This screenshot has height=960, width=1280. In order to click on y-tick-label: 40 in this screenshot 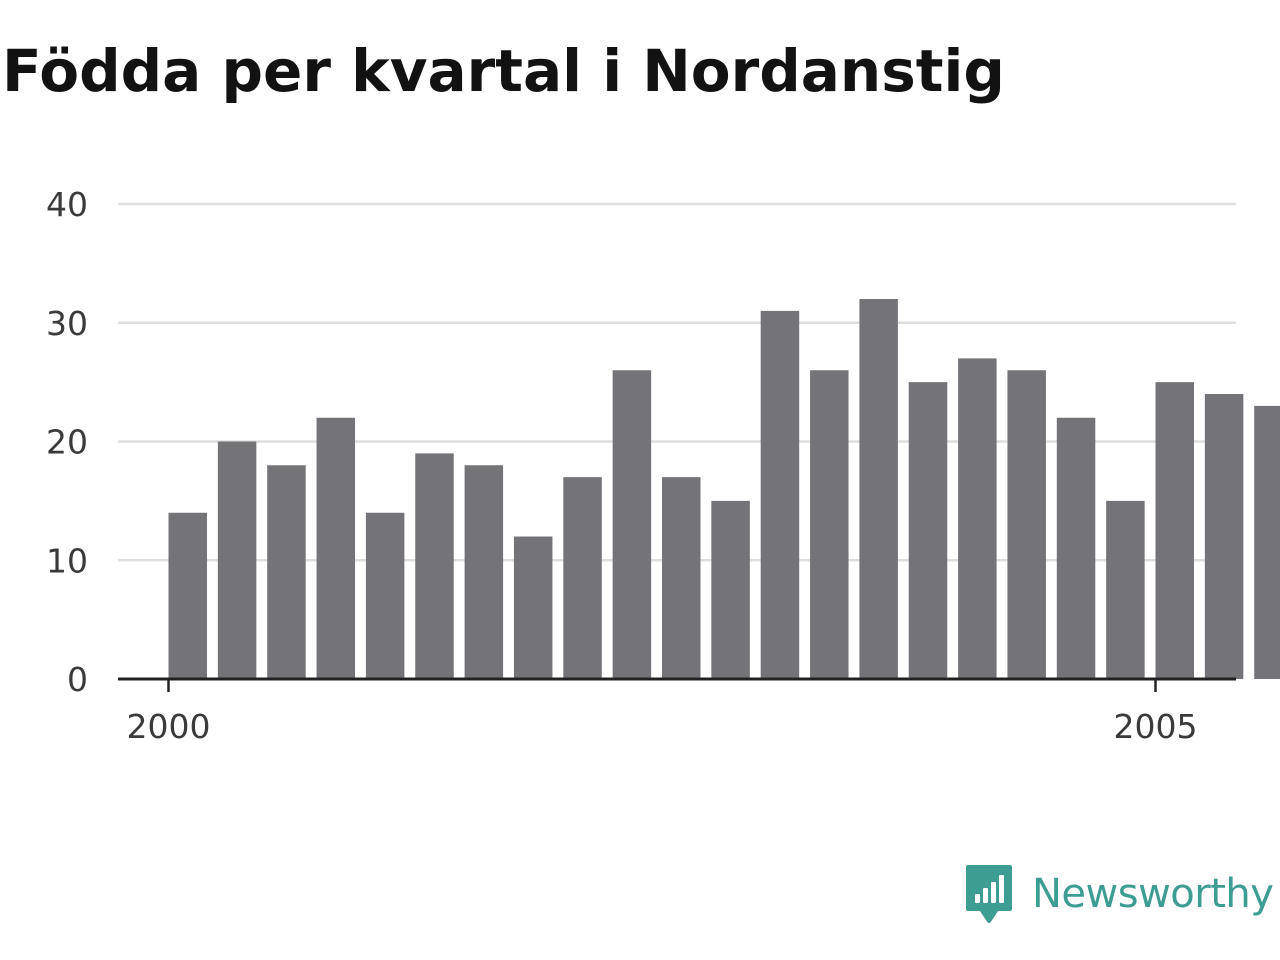, I will do `click(67, 204)`.